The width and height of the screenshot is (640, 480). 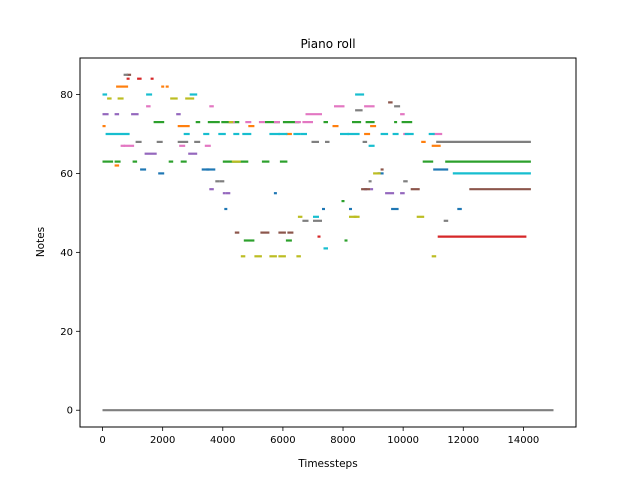 I want to click on x-tick-label: 4000, so click(x=222, y=440).